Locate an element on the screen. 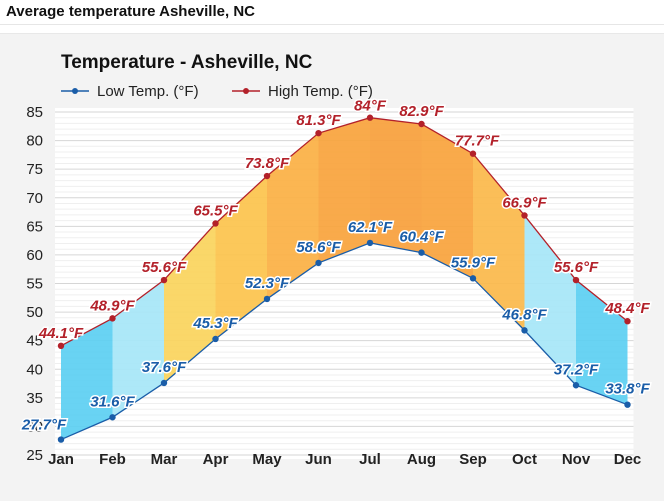 The width and height of the screenshot is (664, 501). high-temp-data-label: 48.9°F is located at coordinates (112, 305).